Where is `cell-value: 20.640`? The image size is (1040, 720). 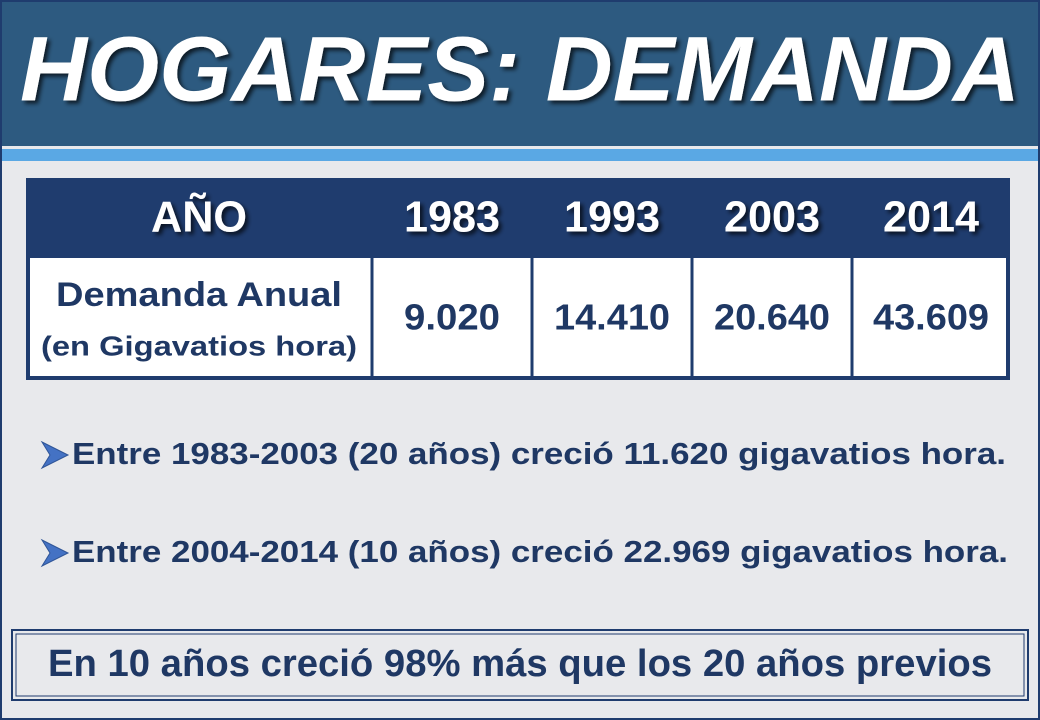 cell-value: 20.640 is located at coordinates (772, 317).